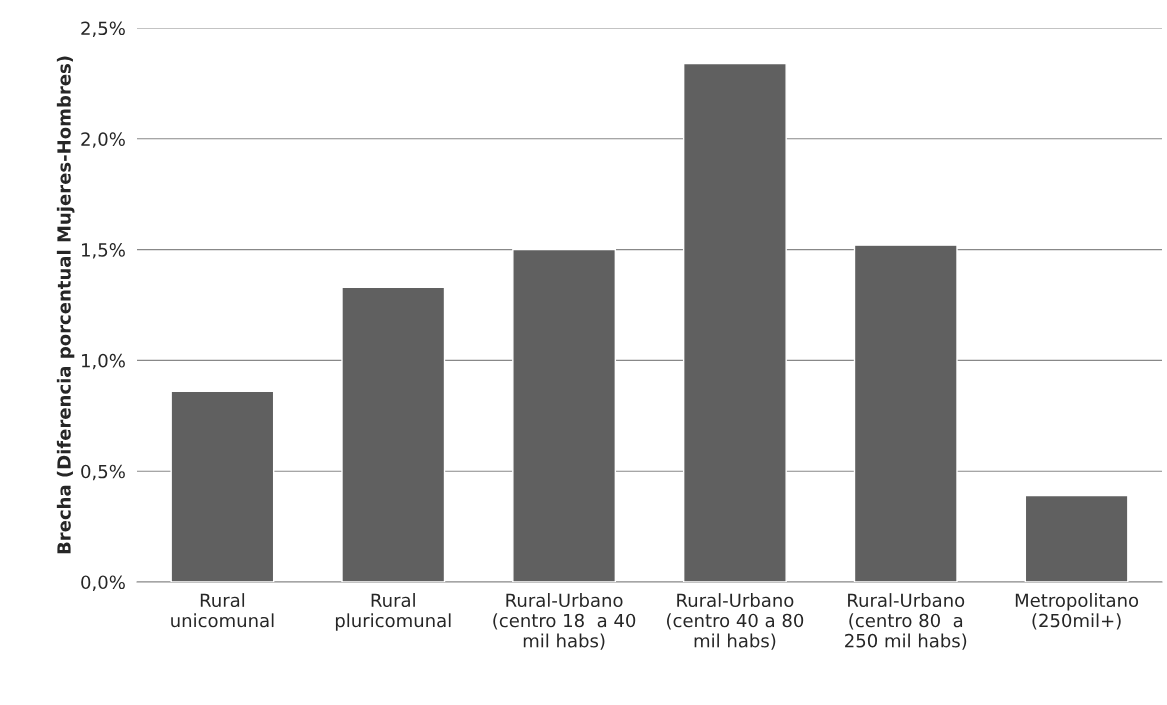  What do you see at coordinates (103, 251) in the screenshot?
I see `y-tick-label: 1,5%` at bounding box center [103, 251].